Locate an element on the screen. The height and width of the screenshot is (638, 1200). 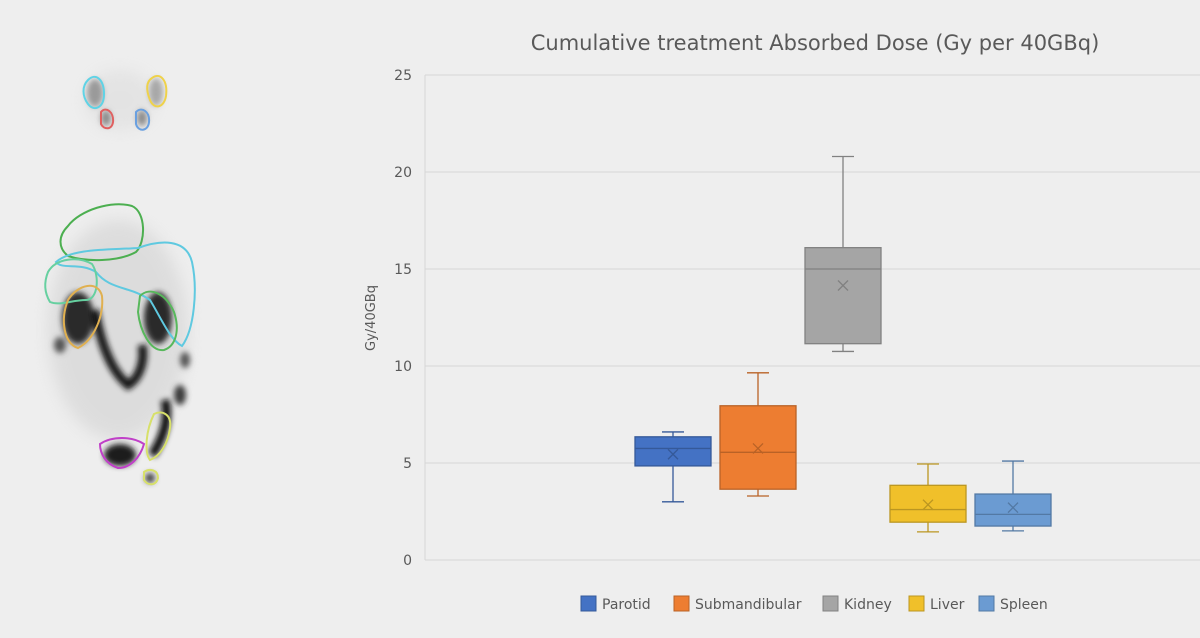
kidney-mean-marker is located at coordinates (843, 285).